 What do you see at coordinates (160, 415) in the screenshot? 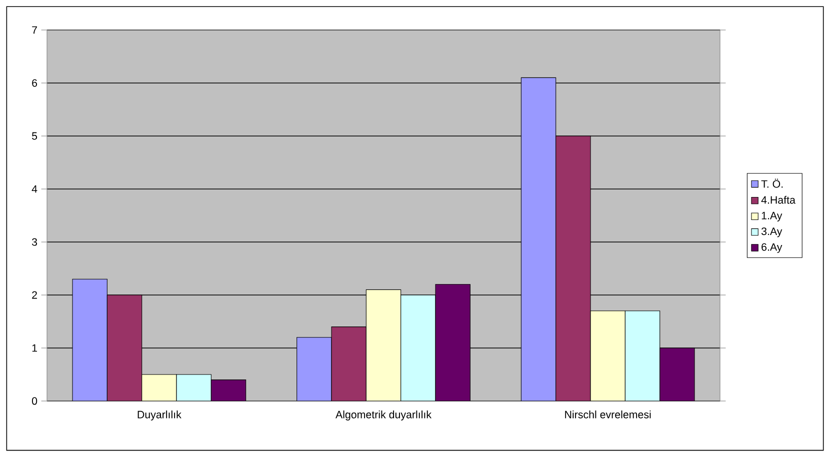
I see `x-tick-label: Duyarlılık` at bounding box center [160, 415].